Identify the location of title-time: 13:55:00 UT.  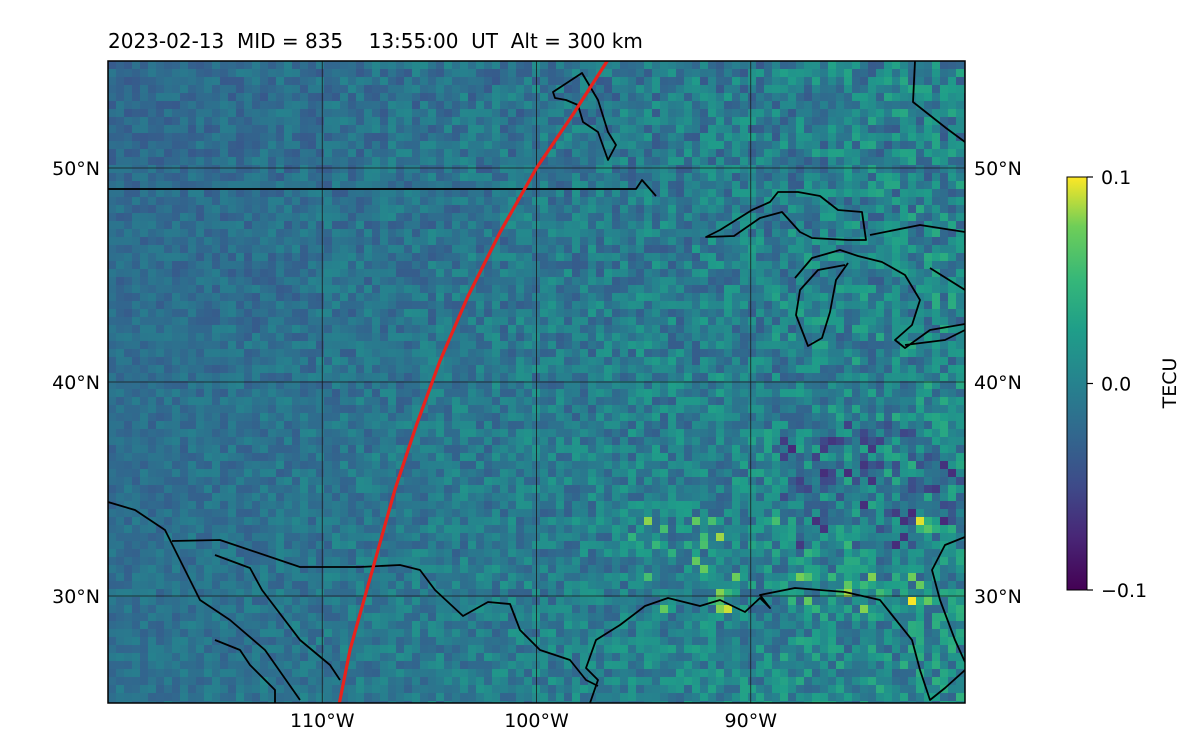
(433, 41).